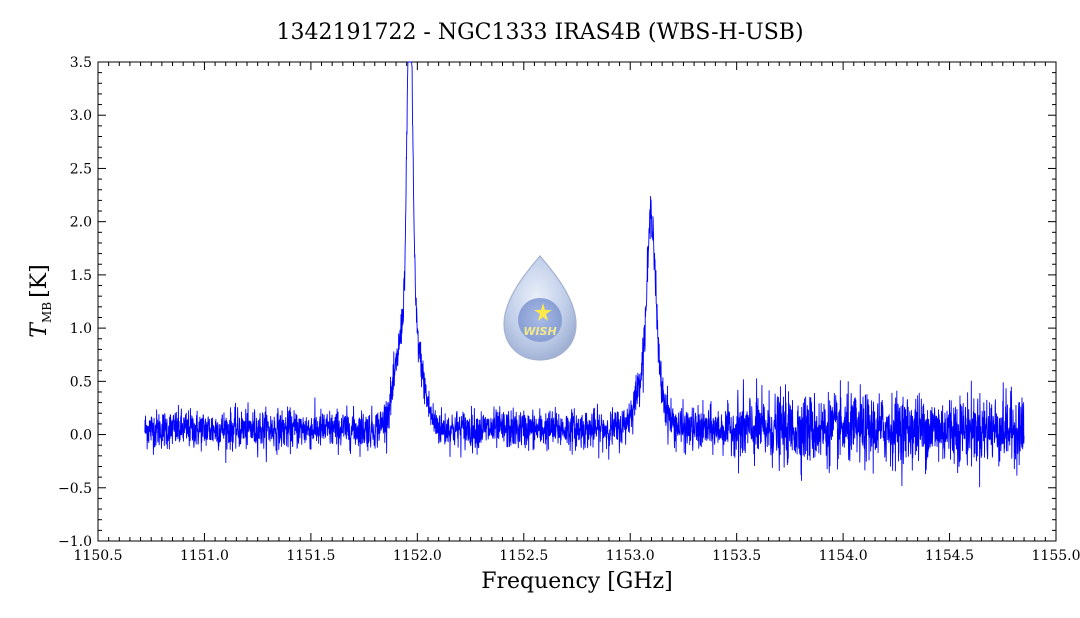 The image size is (1080, 618). I want to click on y-tick-label: −1.0, so click(75, 542).